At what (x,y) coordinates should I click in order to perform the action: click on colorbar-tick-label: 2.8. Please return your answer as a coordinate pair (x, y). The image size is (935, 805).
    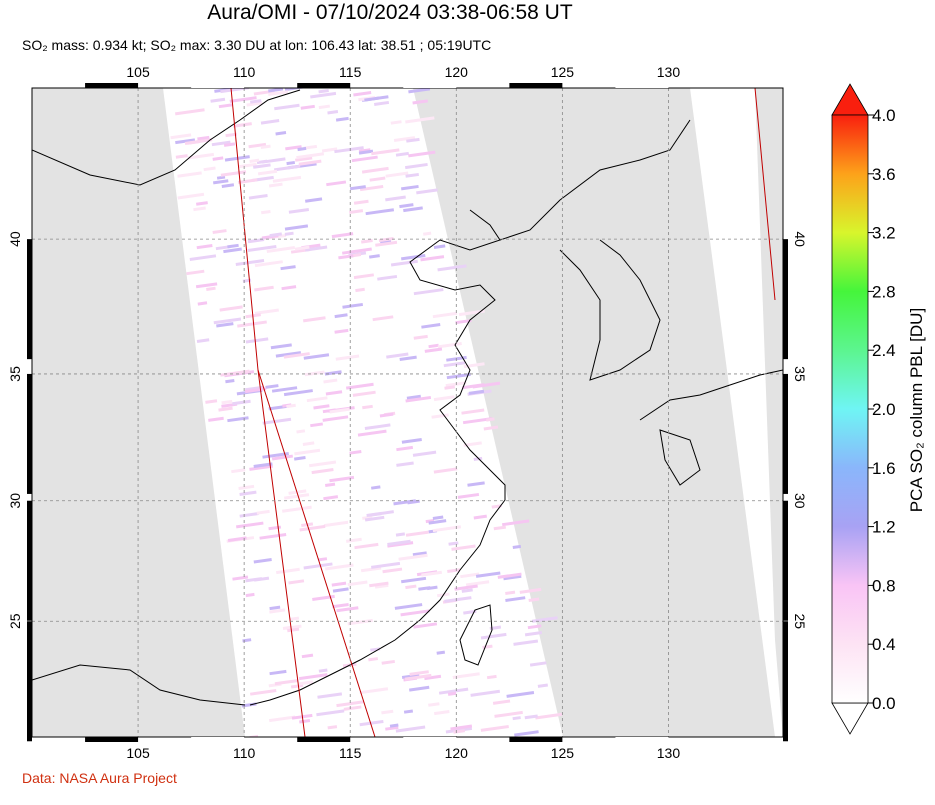
    Looking at the image, I should click on (884, 291).